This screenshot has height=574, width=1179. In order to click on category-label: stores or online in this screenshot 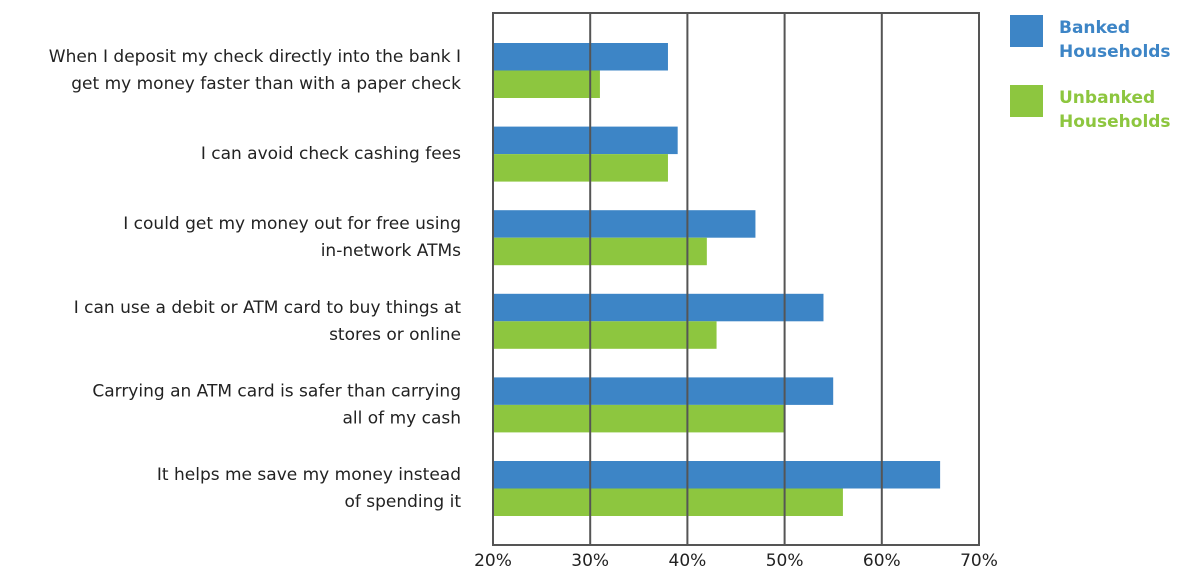, I will do `click(395, 335)`.